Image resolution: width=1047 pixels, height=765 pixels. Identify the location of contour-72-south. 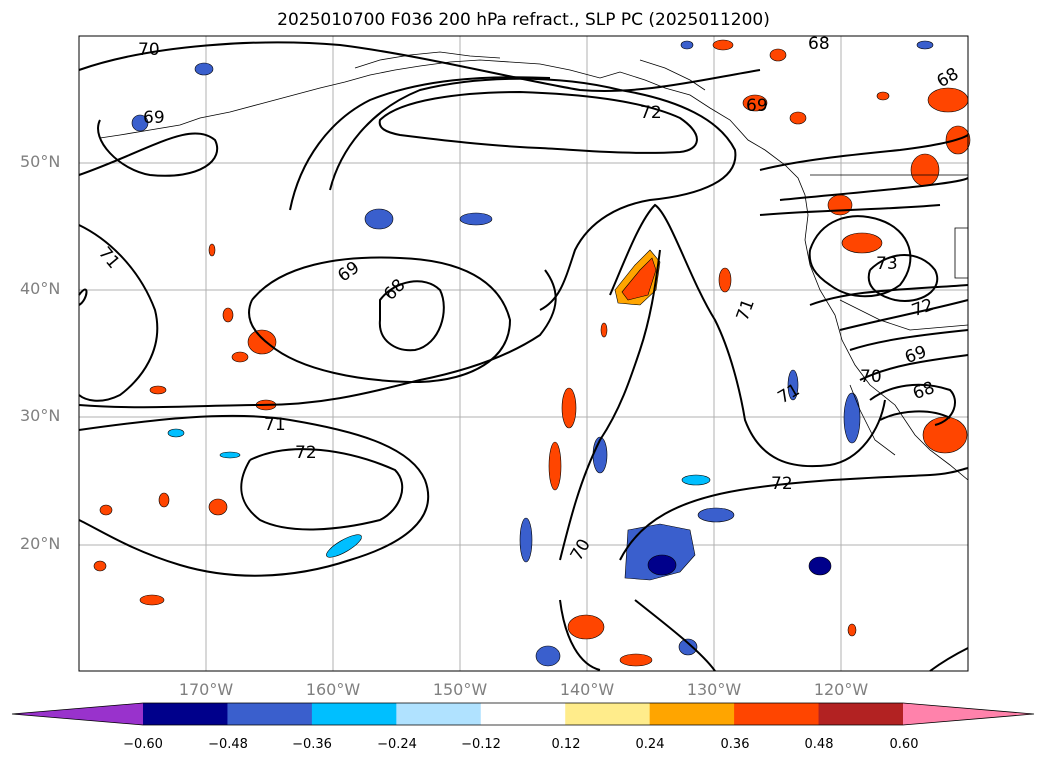
(675, 635).